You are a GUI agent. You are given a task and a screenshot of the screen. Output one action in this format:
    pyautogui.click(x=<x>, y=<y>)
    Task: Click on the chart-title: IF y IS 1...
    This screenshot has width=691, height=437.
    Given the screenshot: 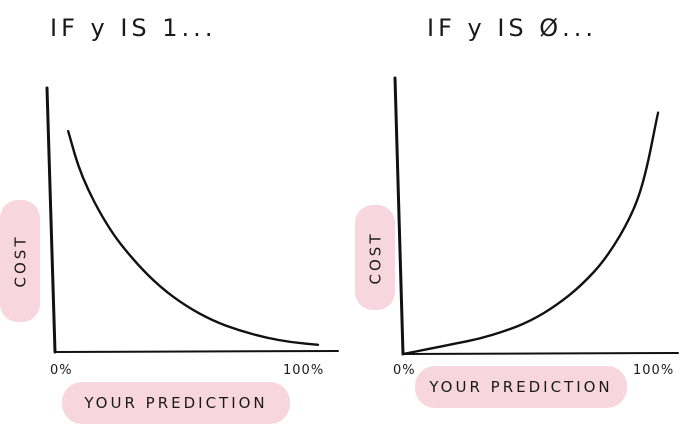 What is the action you would take?
    pyautogui.click(x=133, y=28)
    